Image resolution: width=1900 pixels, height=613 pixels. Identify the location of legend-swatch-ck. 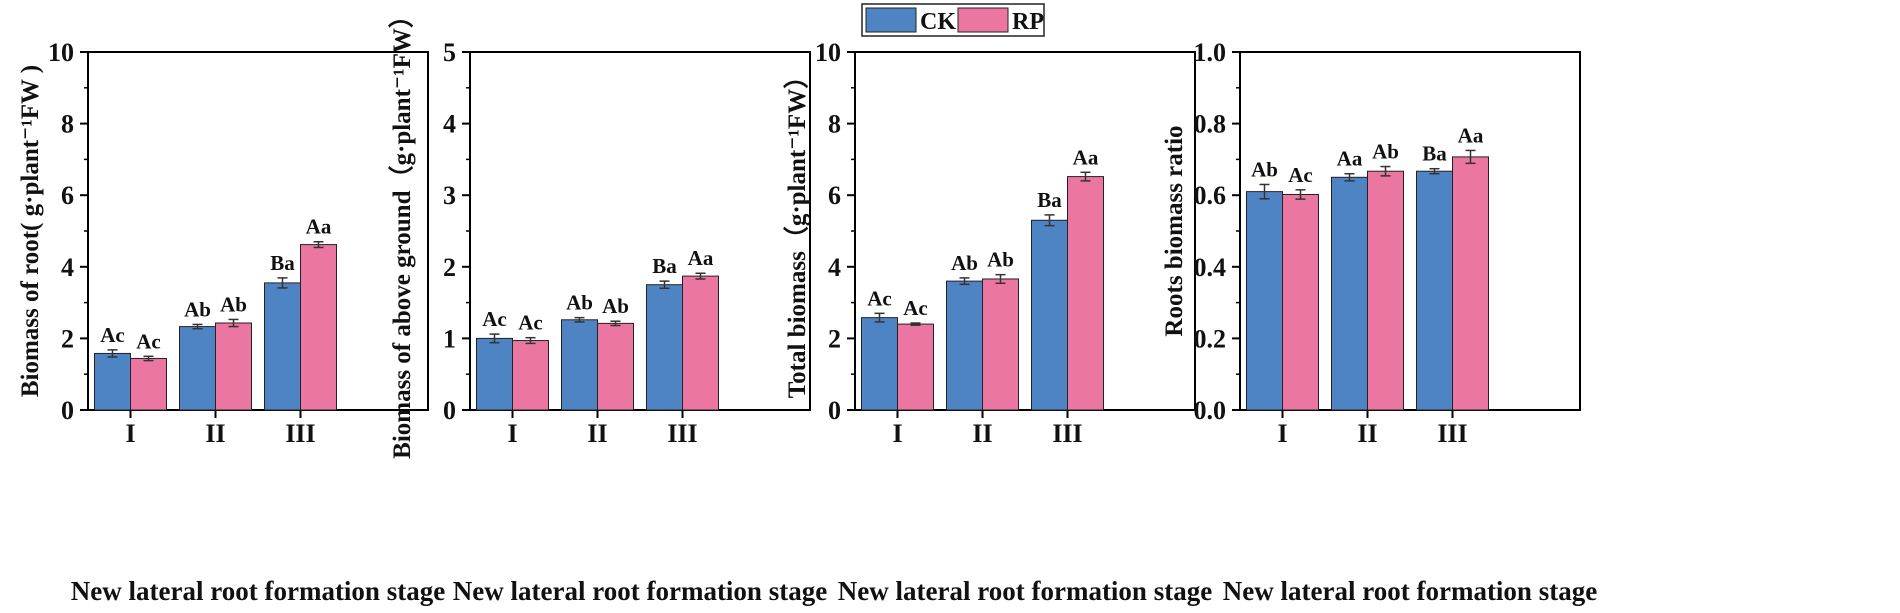
(891, 20).